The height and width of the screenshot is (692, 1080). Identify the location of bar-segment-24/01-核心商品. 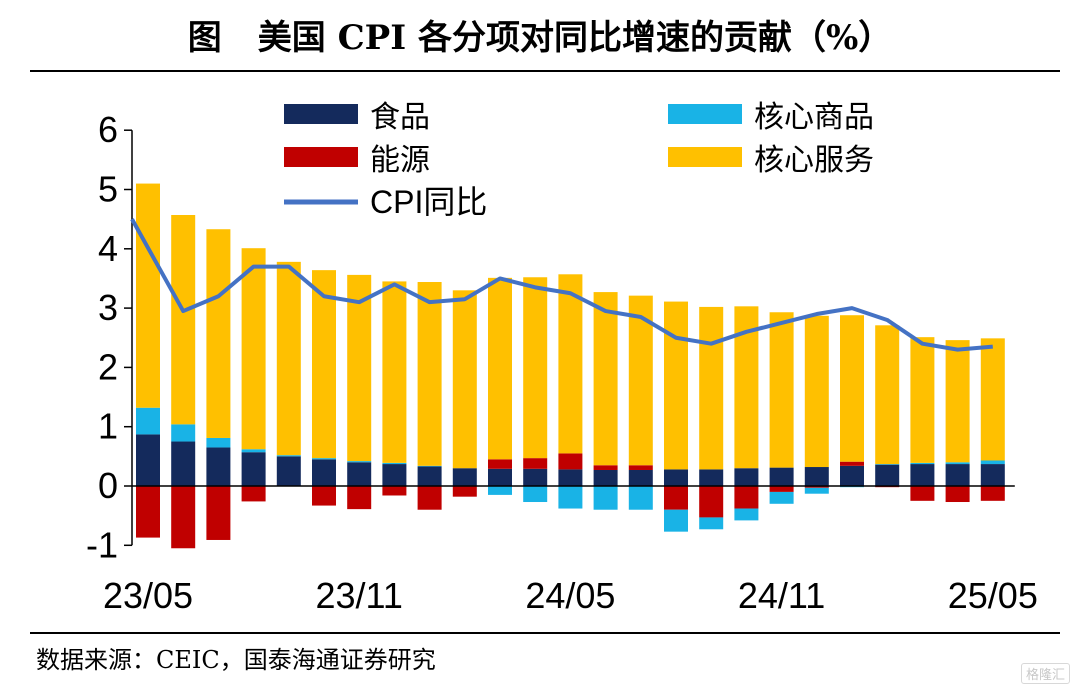
(429, 466).